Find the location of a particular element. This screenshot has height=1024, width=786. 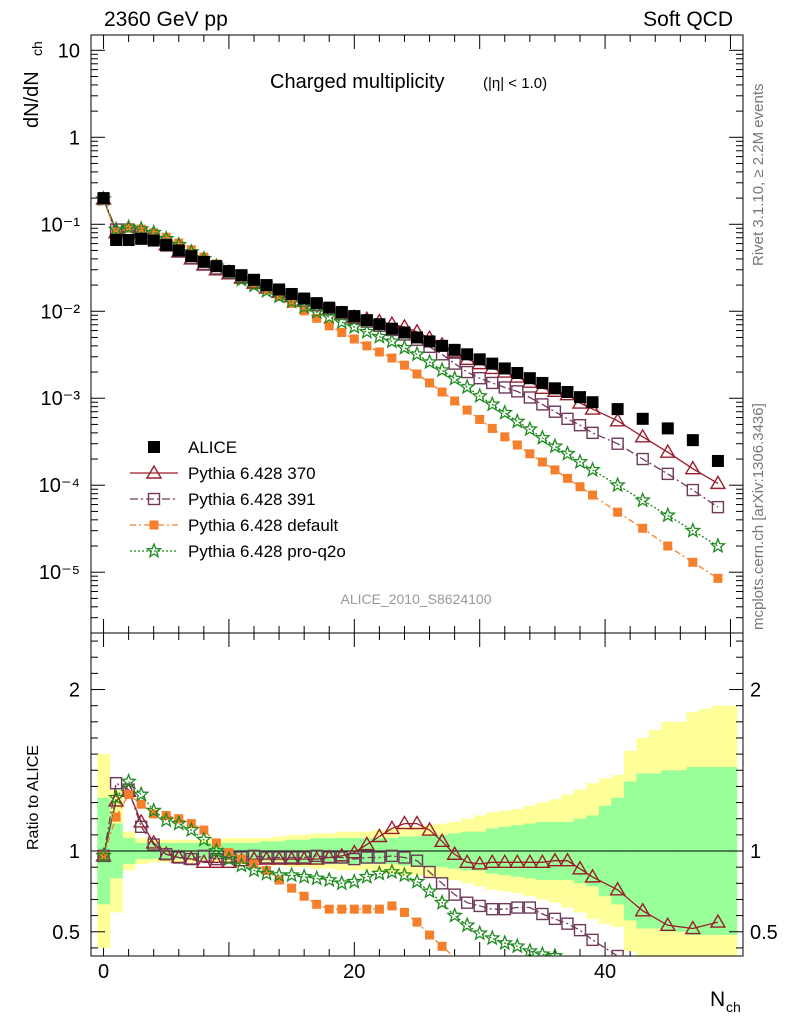

ratio-y-tick-label-right: 2 is located at coordinates (755, 691).